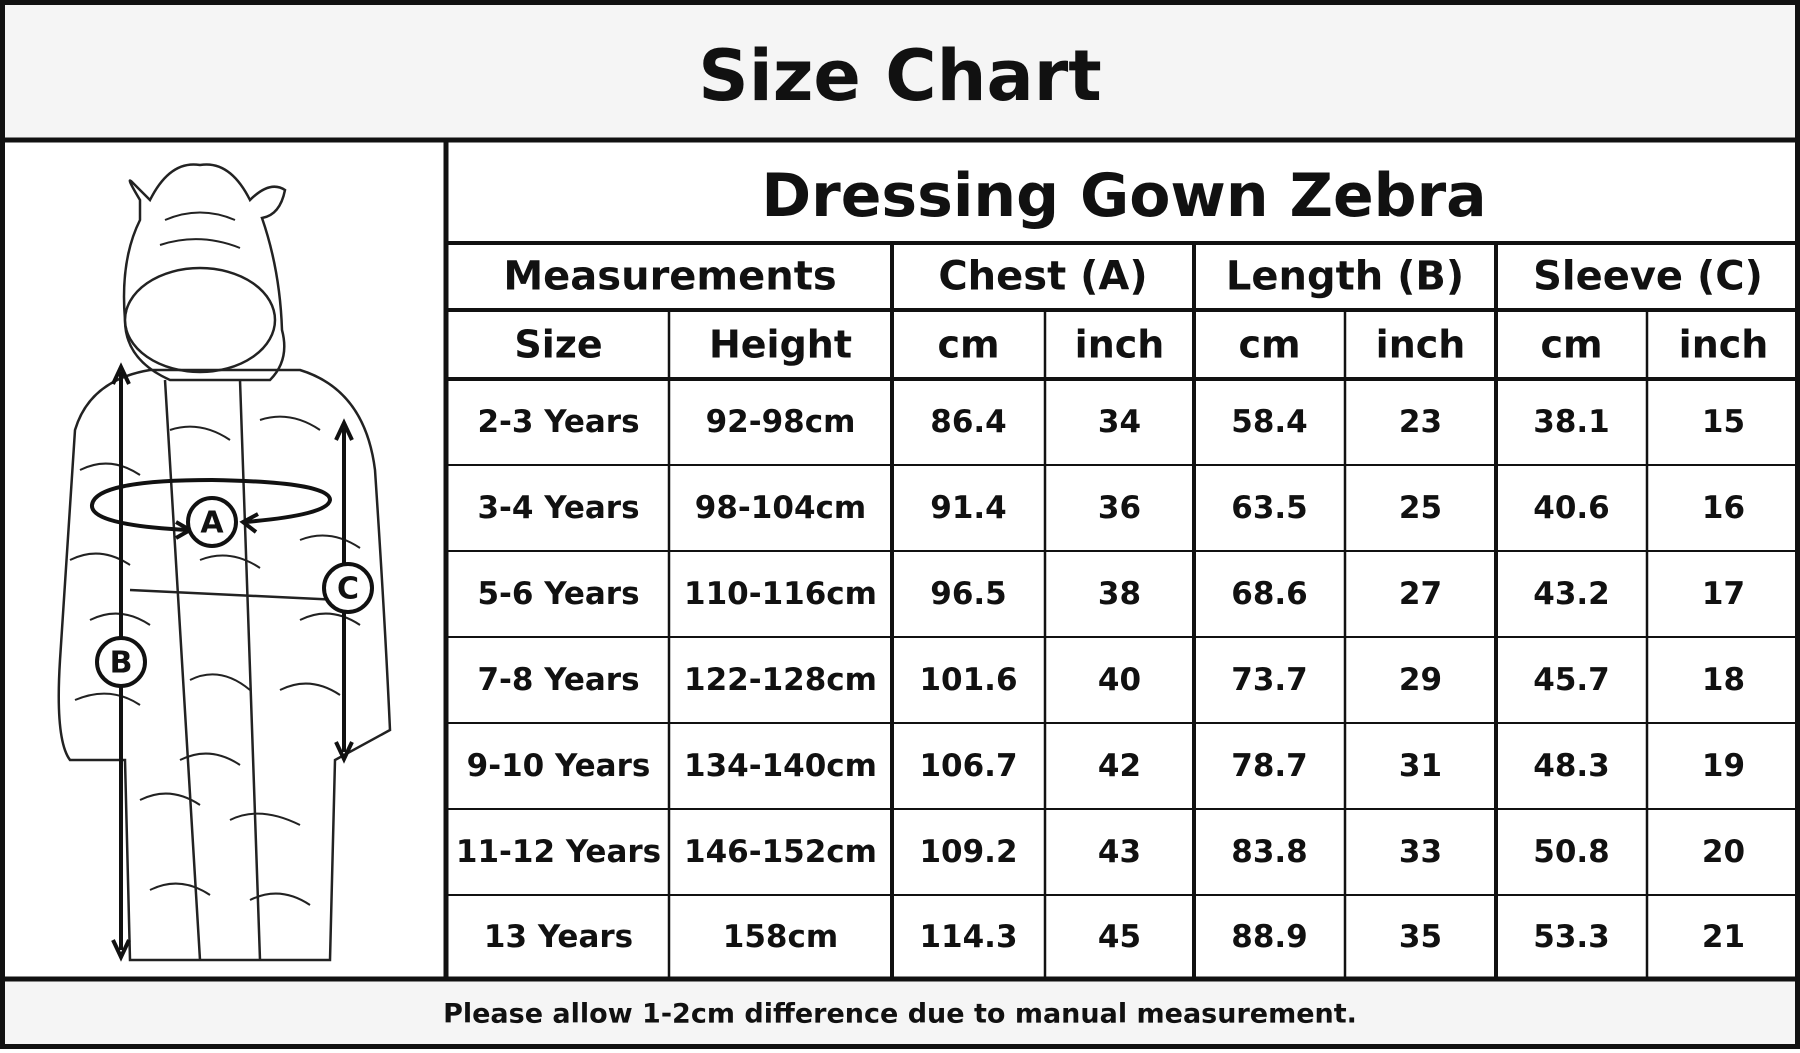  Describe the element at coordinates (669, 277) in the screenshot. I see `group-header: Measurements` at that location.